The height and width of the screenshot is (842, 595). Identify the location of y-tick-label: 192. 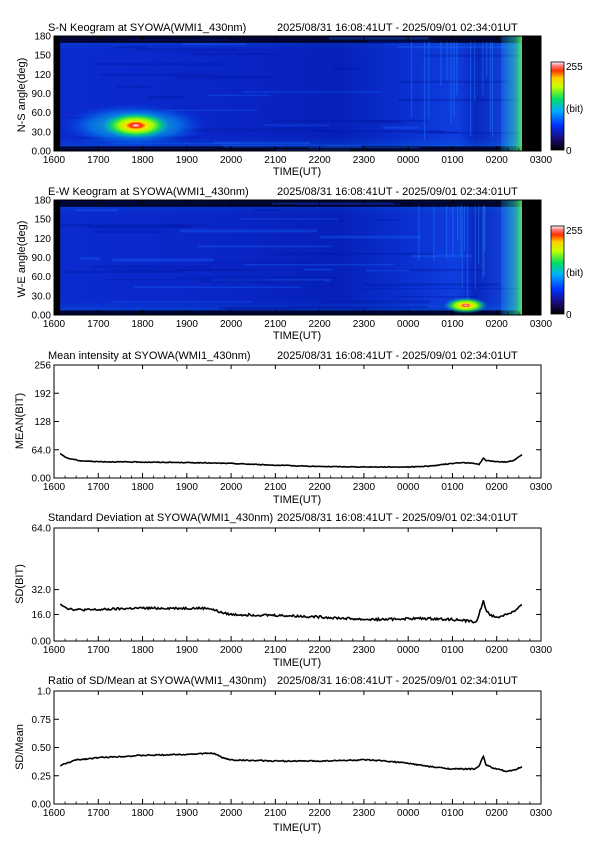
(42, 394).